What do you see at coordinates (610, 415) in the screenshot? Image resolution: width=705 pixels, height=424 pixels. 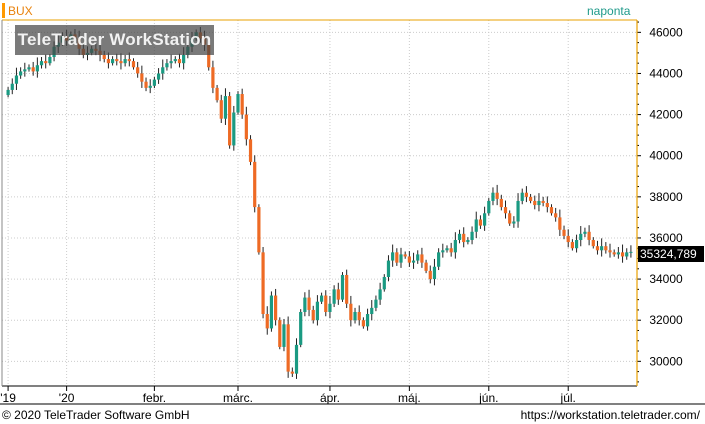 I see `source-url: https://workstation.teletrader.com/` at bounding box center [610, 415].